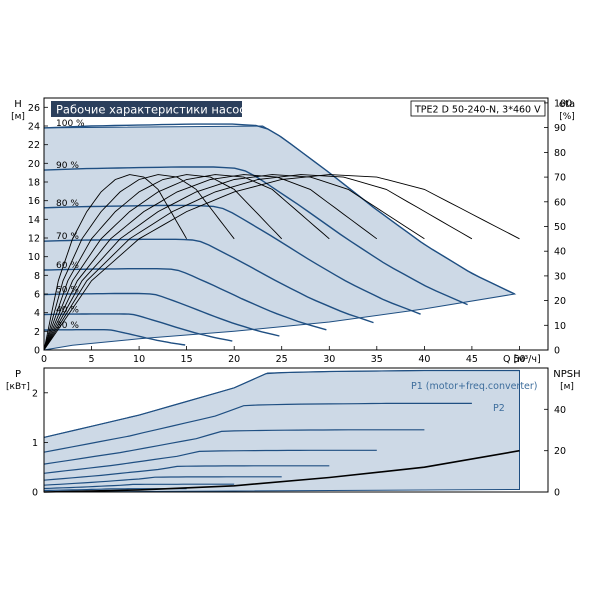 This screenshot has height=600, width=600. I want to click on speed-label: 100 %, so click(70, 124).